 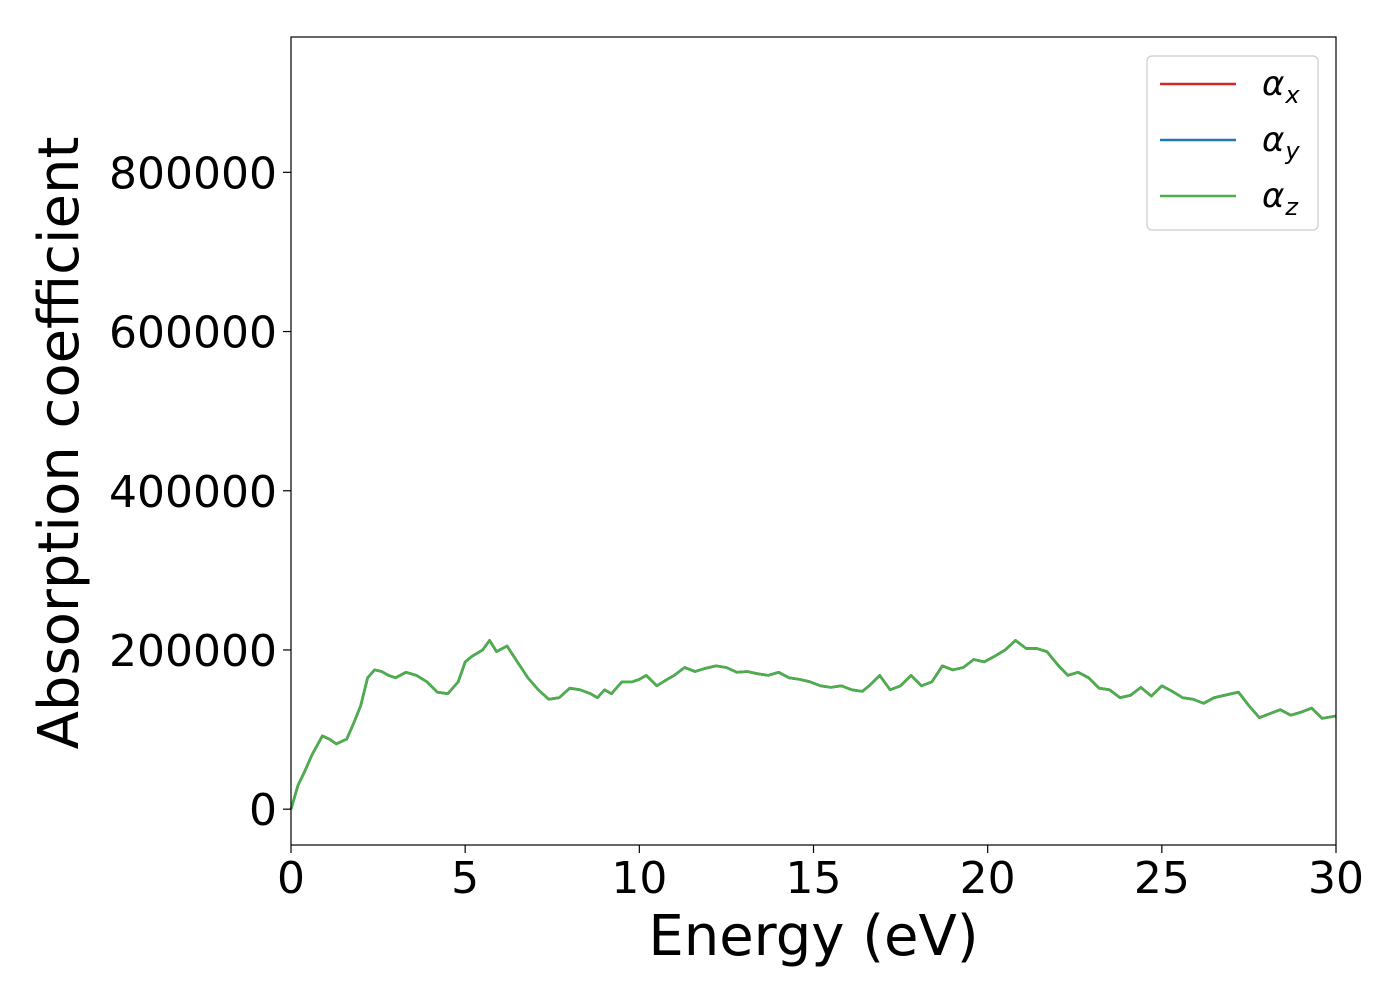 What do you see at coordinates (639, 878) in the screenshot?
I see `x-tick-label: 10` at bounding box center [639, 878].